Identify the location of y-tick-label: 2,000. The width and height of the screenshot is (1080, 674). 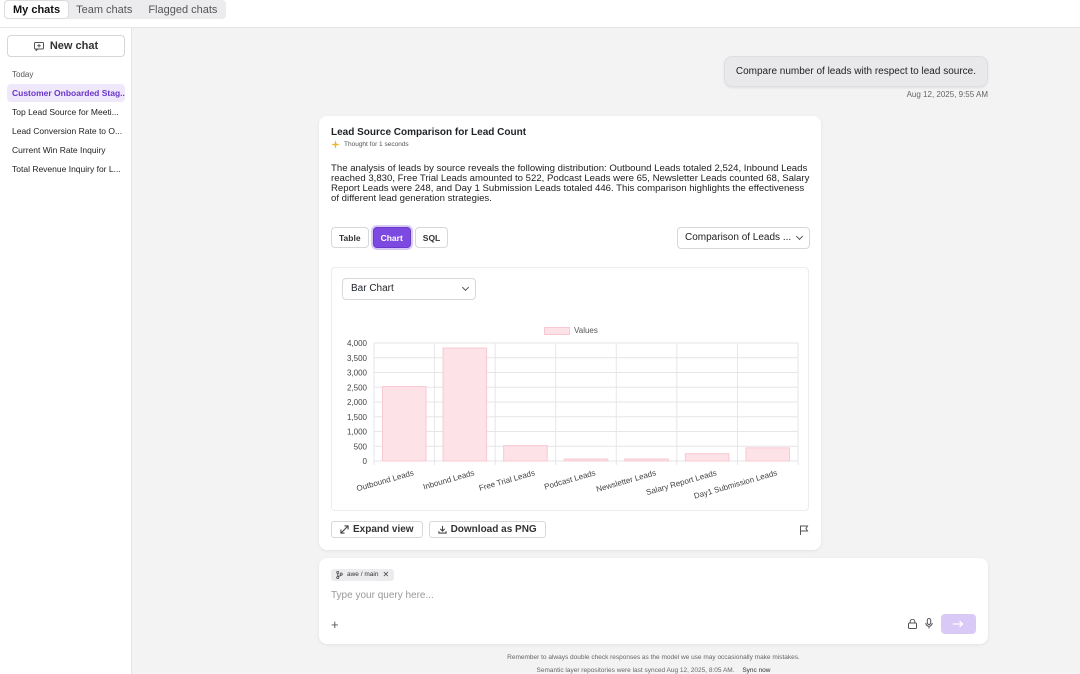
(357, 402).